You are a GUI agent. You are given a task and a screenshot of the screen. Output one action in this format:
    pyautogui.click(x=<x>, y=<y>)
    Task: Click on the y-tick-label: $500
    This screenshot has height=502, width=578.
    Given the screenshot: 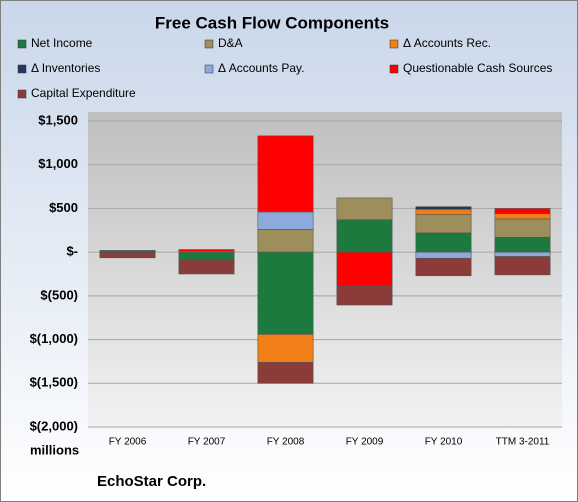 What is the action you would take?
    pyautogui.click(x=63, y=207)
    